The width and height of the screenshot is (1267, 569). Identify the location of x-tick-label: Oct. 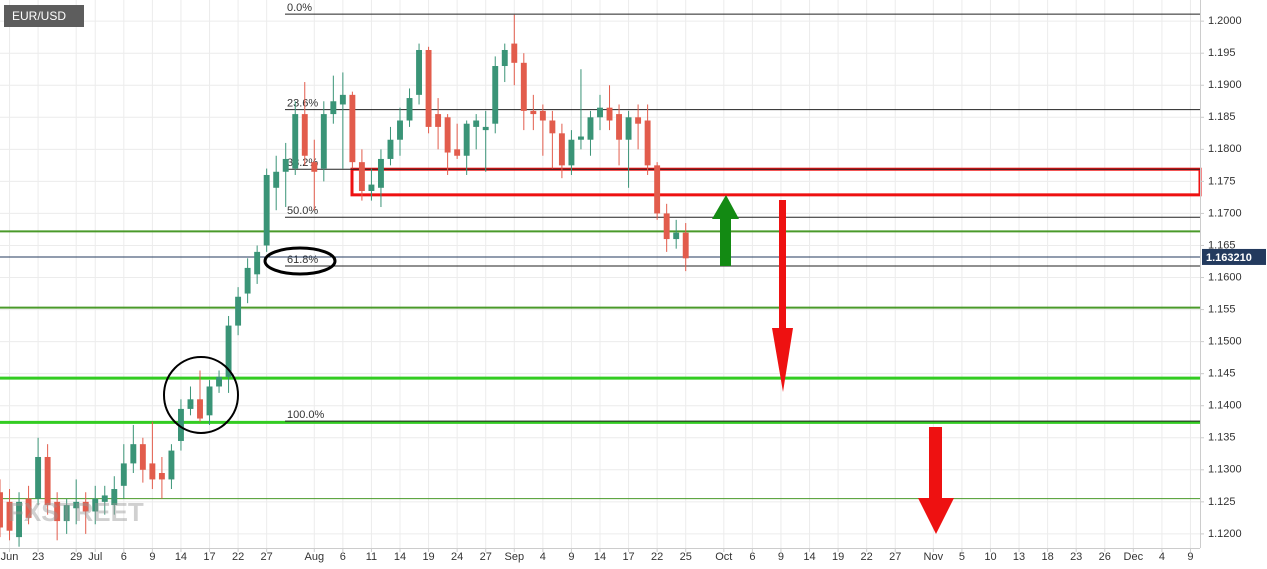
(723, 557).